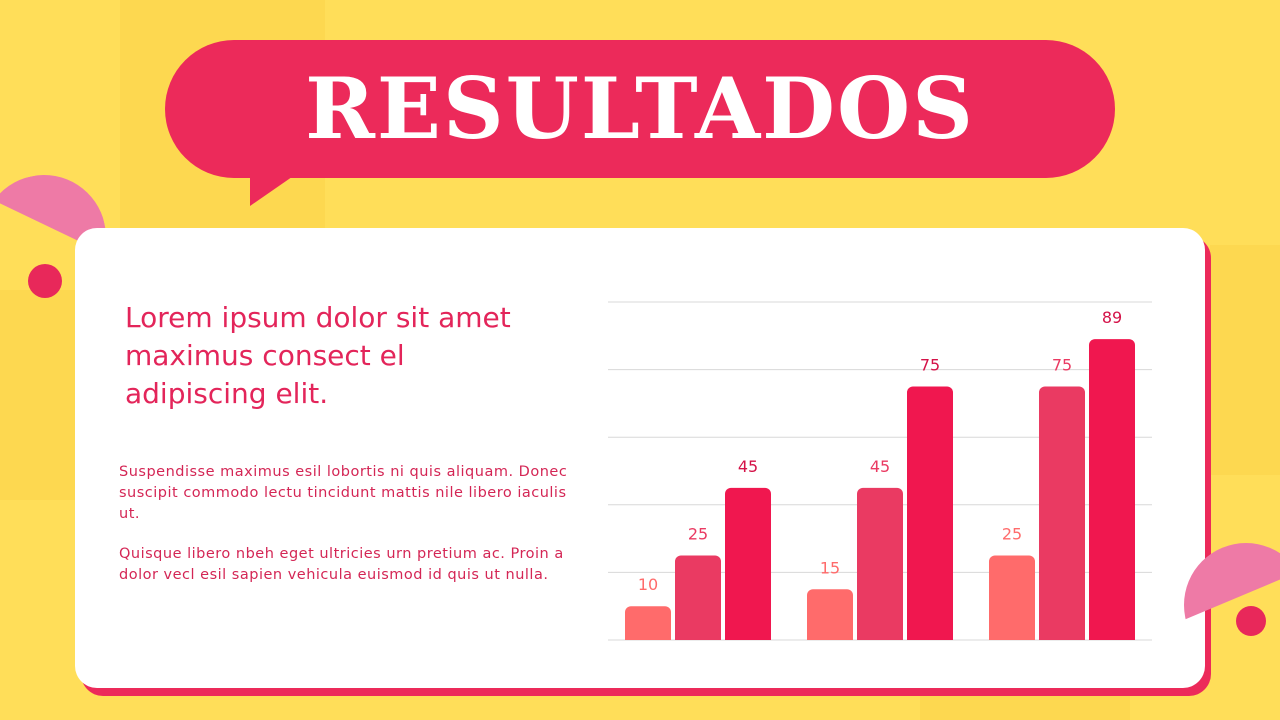 The height and width of the screenshot is (720, 1280). I want to click on decorative-dot-right, so click(1251, 621).